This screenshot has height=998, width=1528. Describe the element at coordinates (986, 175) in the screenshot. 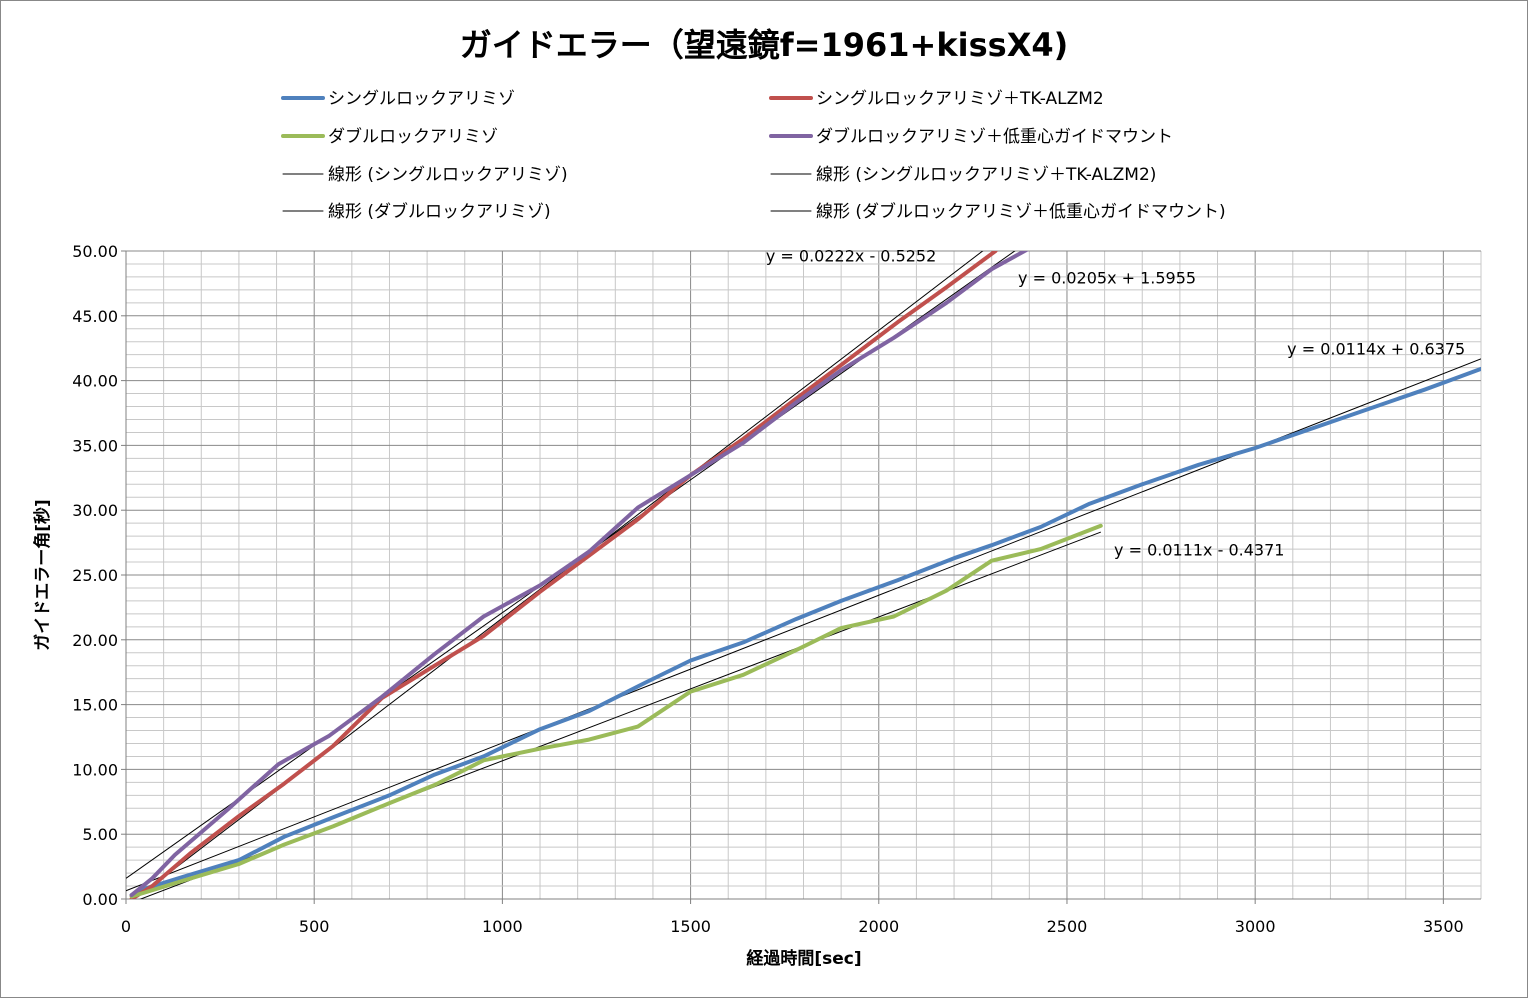

I see `legend-entry: 線形 (シングルロックアリミゾ＋TK-ALZM2)` at that location.